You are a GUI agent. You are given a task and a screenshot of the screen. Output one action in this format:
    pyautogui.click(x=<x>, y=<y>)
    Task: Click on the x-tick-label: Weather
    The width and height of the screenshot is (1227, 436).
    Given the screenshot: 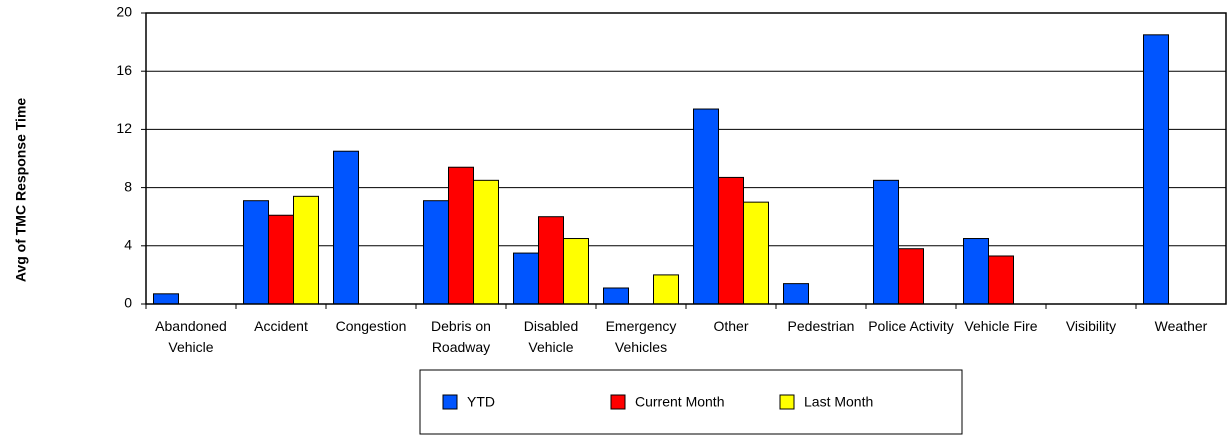 What is the action you would take?
    pyautogui.click(x=1181, y=326)
    